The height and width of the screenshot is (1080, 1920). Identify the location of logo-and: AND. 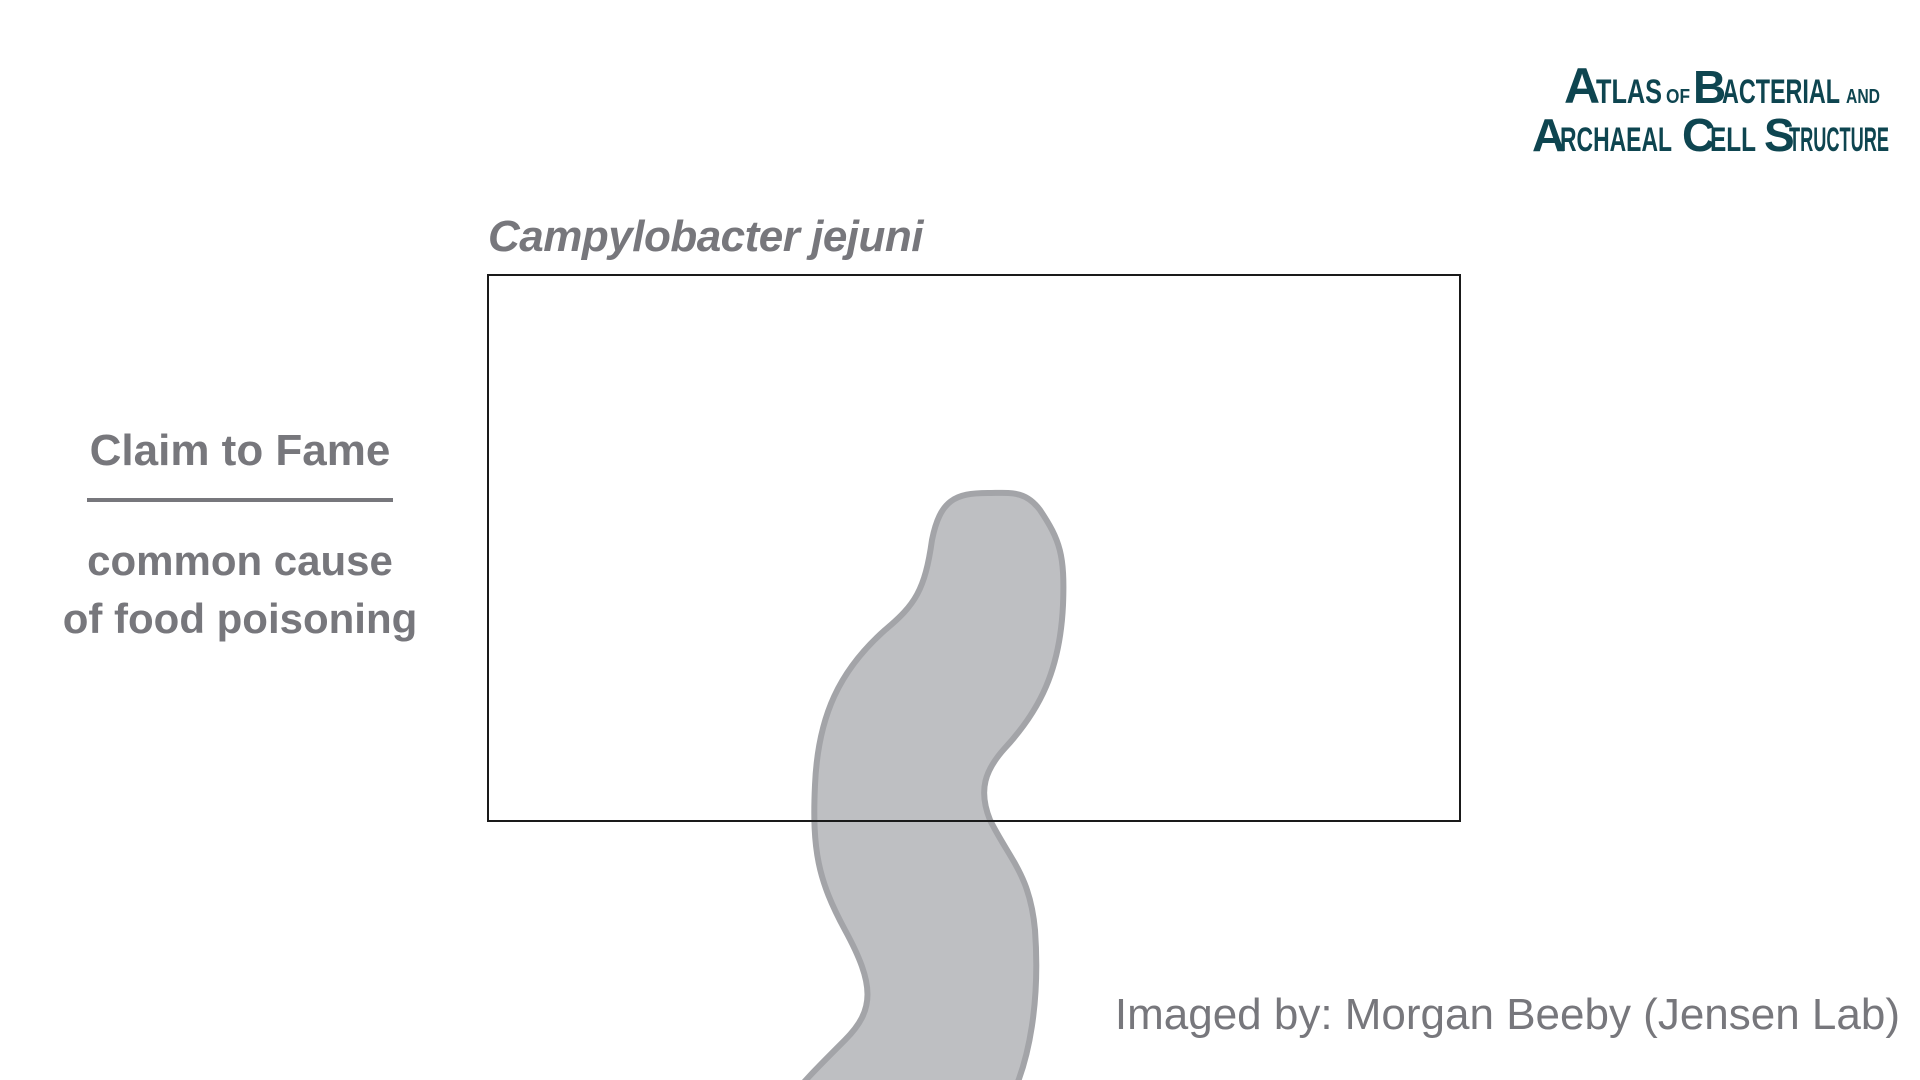
(1863, 97).